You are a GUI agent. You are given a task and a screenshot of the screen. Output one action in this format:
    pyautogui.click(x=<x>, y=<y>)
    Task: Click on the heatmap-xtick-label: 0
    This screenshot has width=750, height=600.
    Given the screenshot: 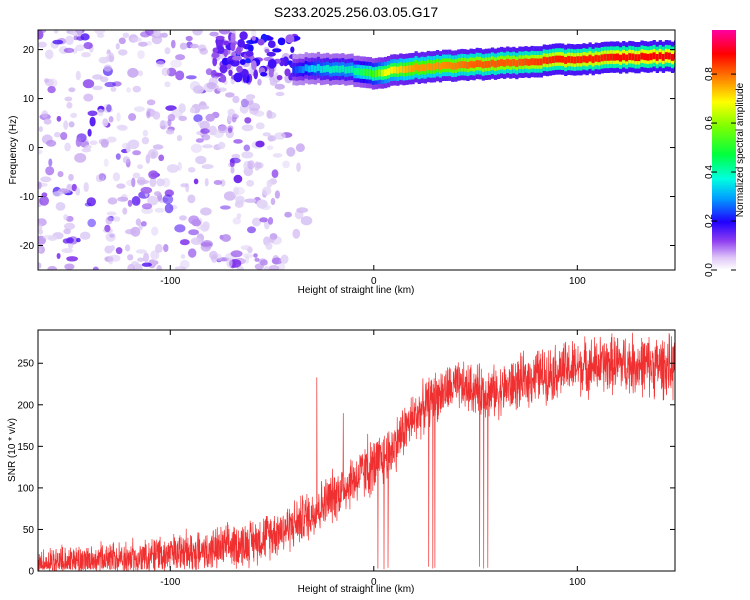 What is the action you would take?
    pyautogui.click(x=374, y=281)
    